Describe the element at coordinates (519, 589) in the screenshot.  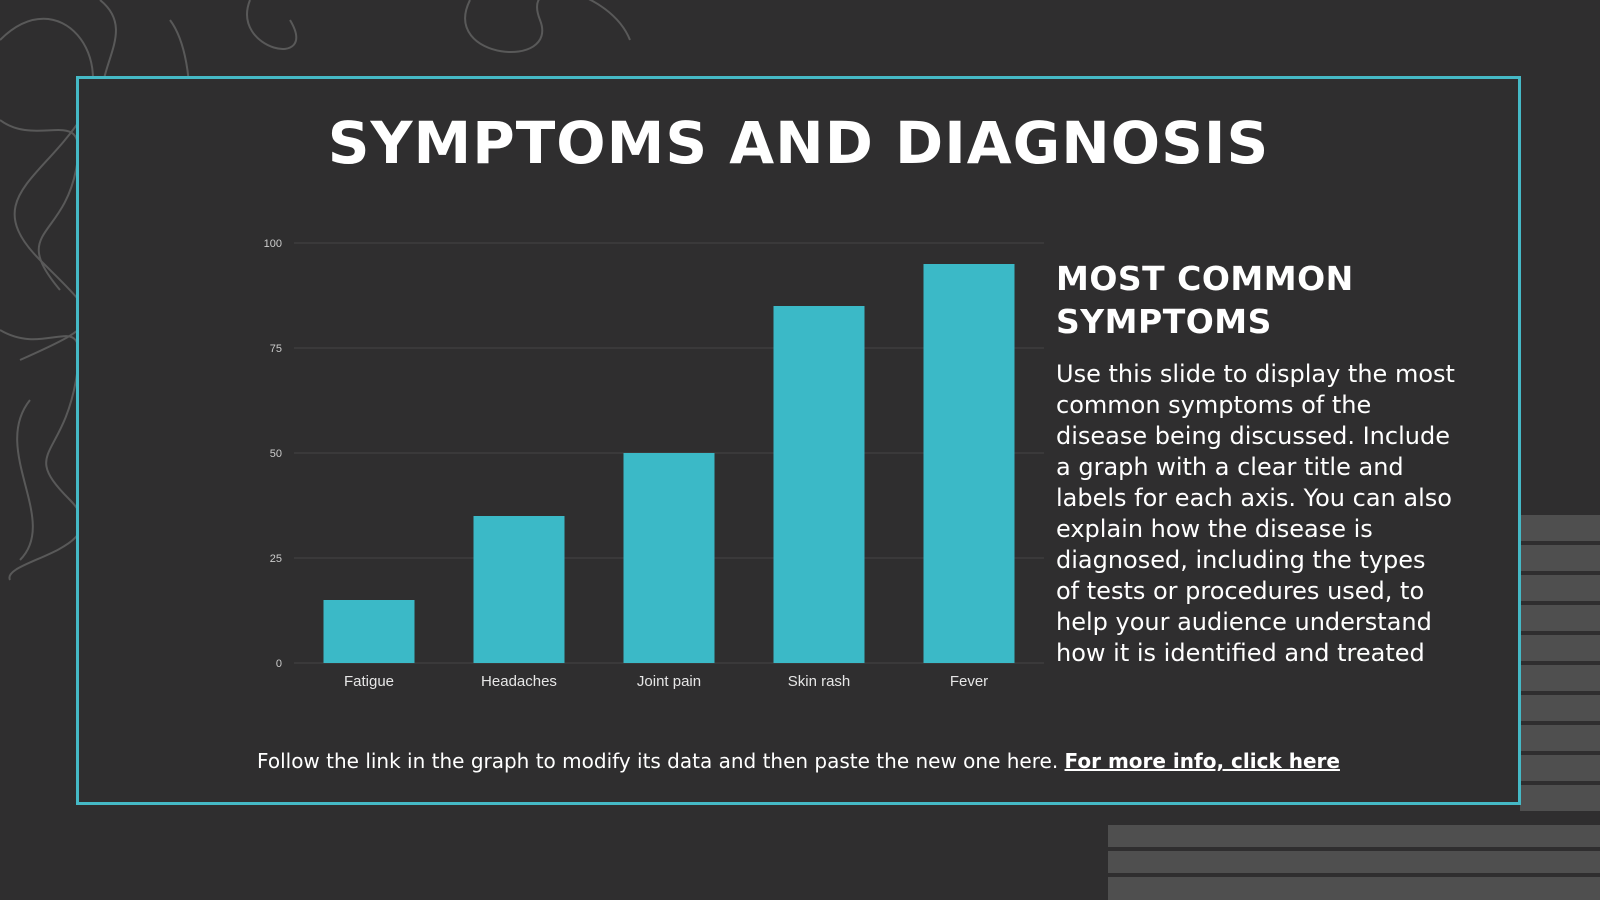
I see `bar-headaches` at that location.